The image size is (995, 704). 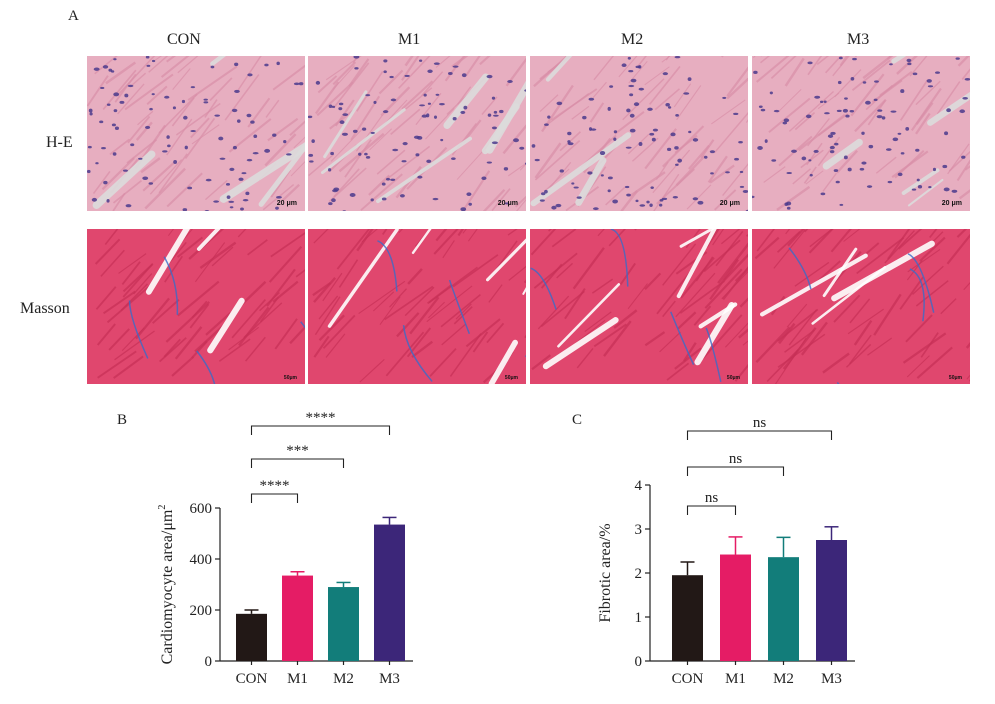 What do you see at coordinates (577, 420) in the screenshot?
I see `panel-label-c: C` at bounding box center [577, 420].